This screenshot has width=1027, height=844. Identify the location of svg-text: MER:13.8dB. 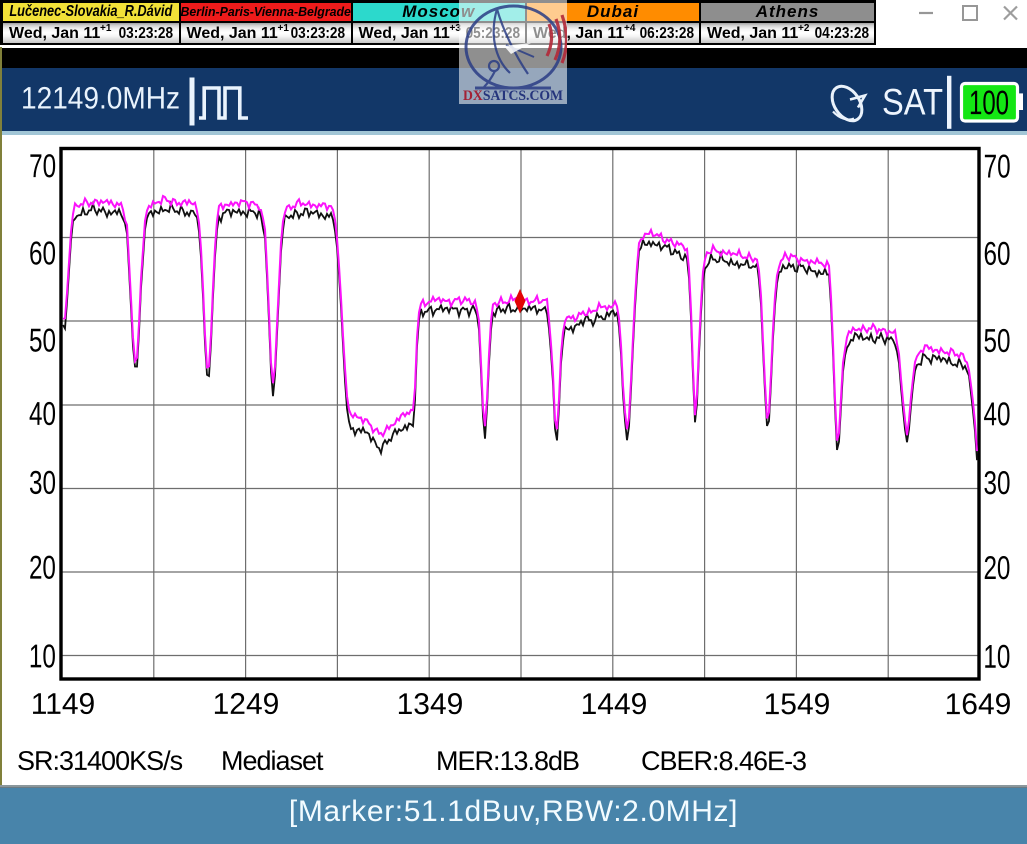
(507, 761).